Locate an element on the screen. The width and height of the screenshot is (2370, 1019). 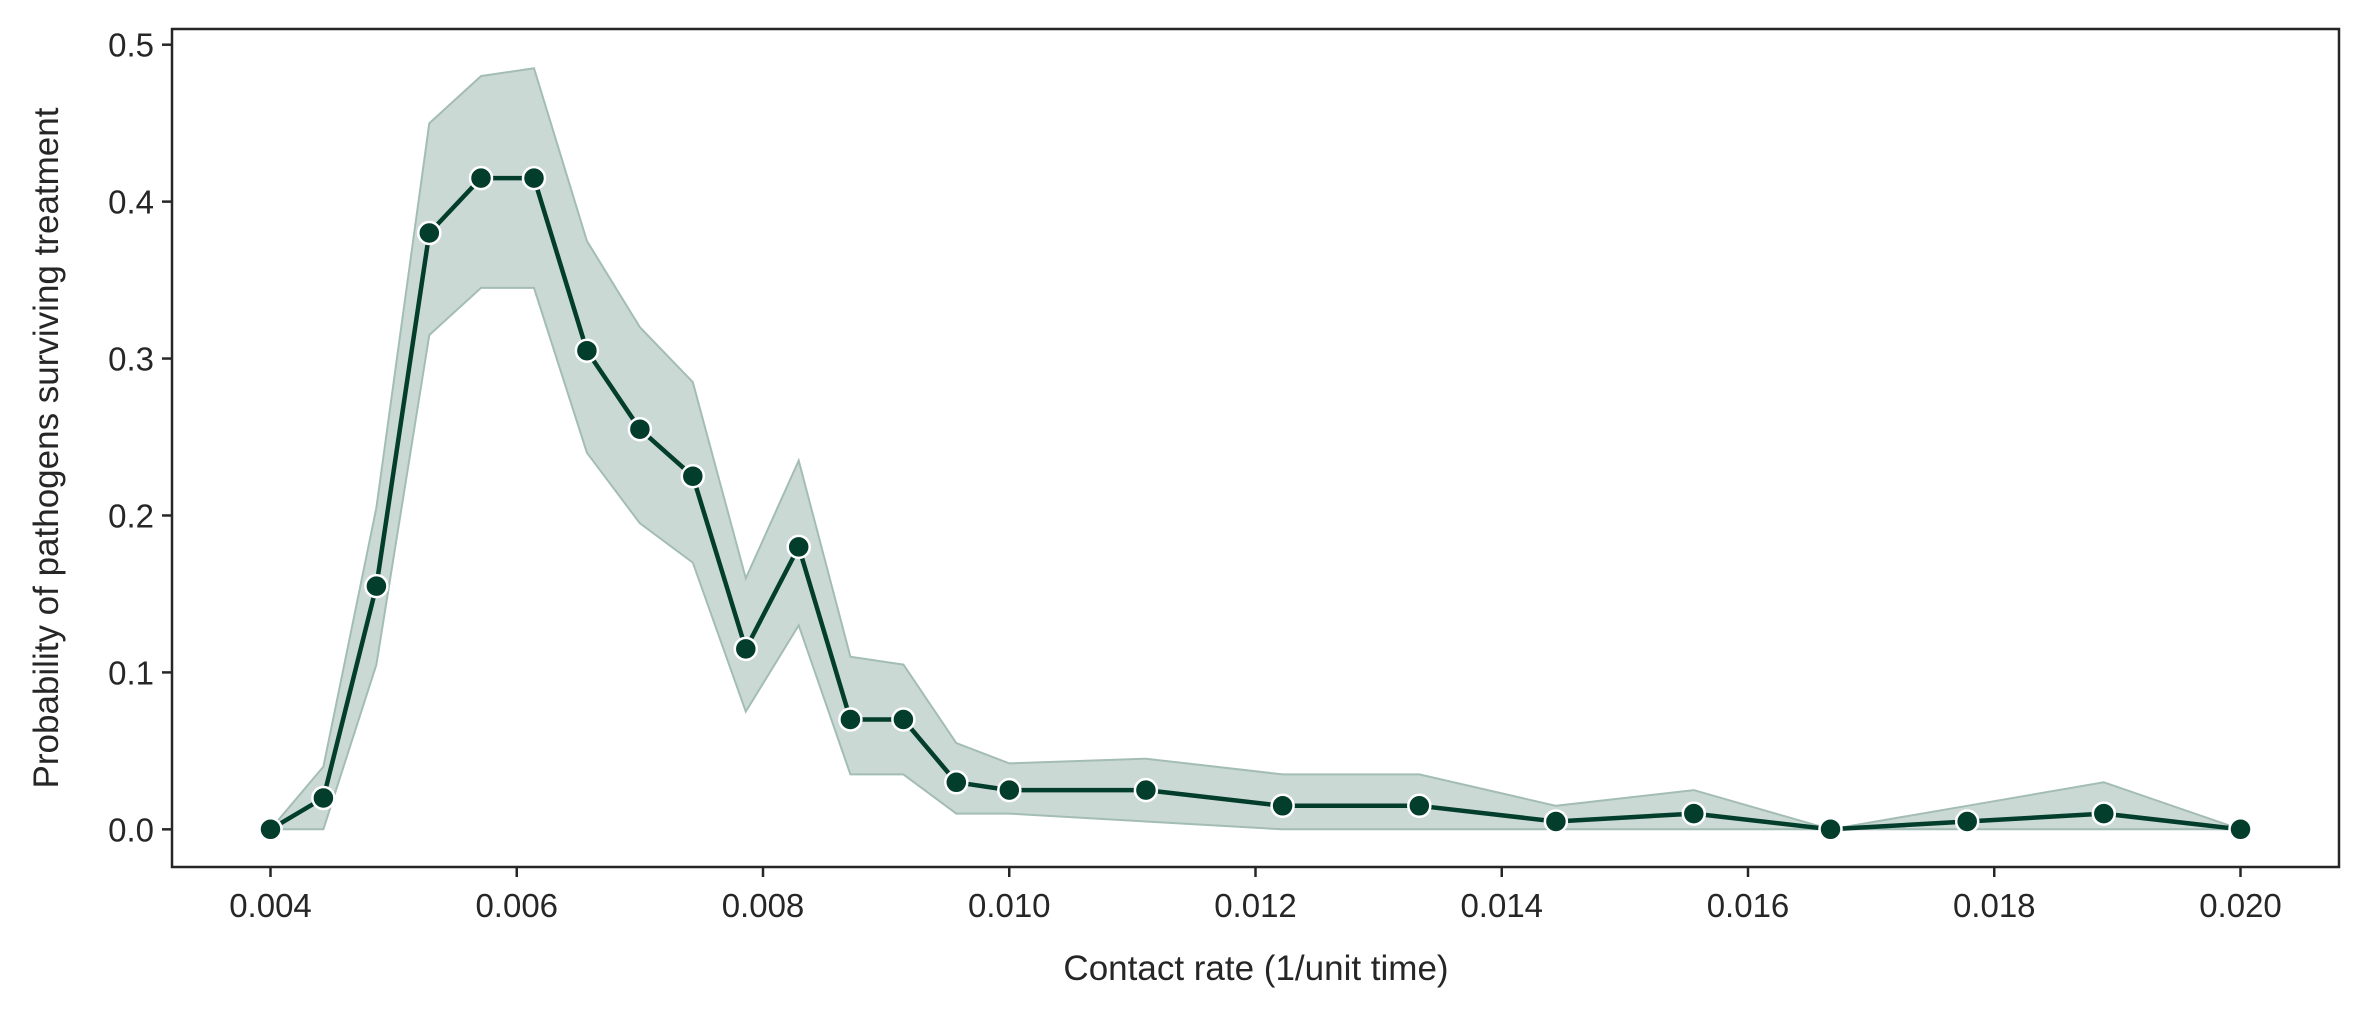
x-tick-label: 0.006 is located at coordinates (516, 905).